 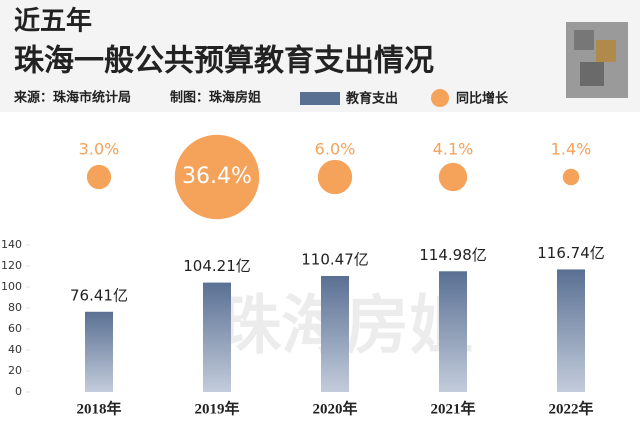 I want to click on credit: 制图：珠海房姐, so click(x=215, y=98).